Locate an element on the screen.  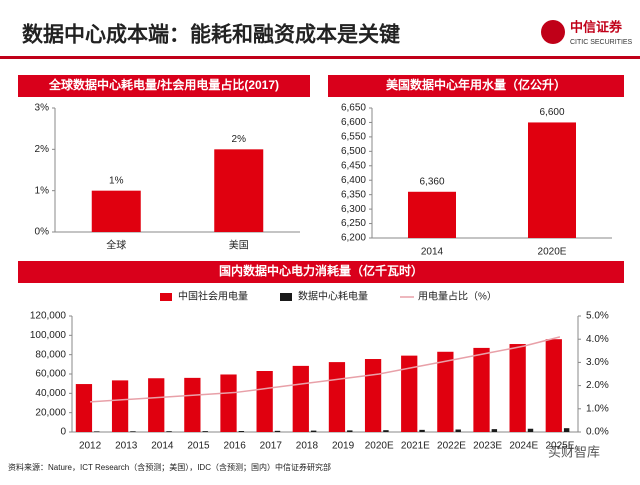
y-tick-label: 6,450 is located at coordinates (353, 165).